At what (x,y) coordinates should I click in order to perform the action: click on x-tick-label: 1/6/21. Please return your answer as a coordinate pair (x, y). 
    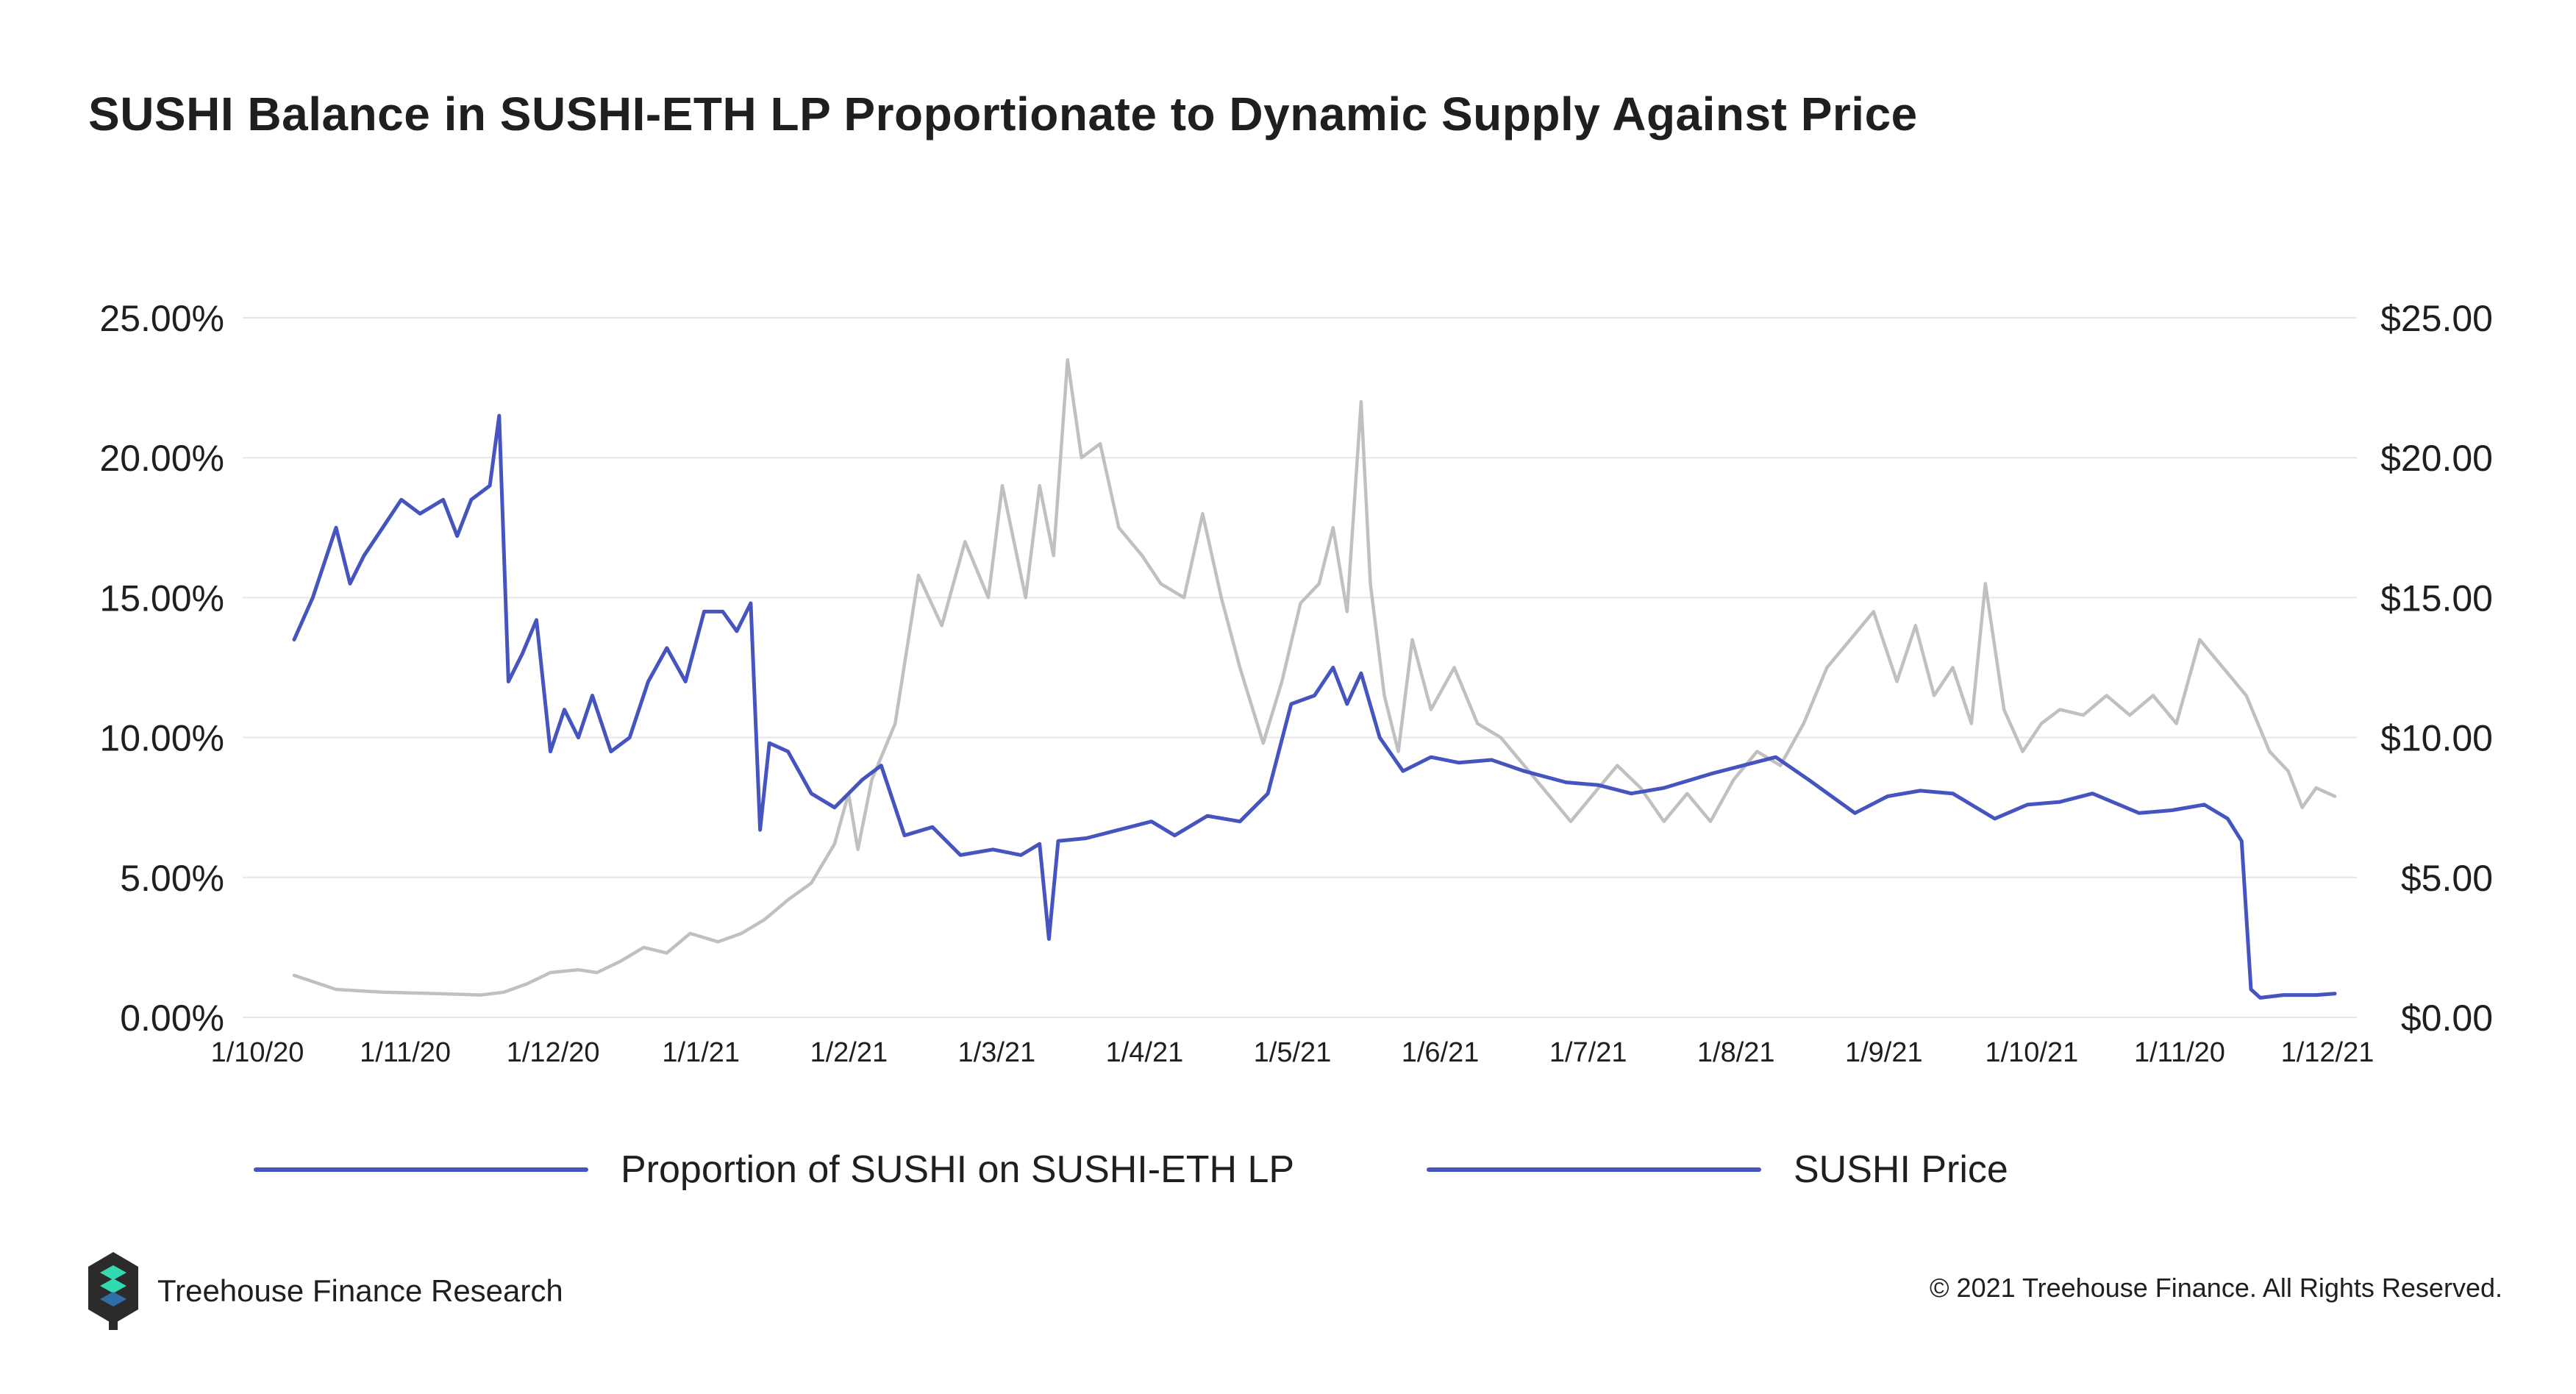
    Looking at the image, I should click on (1441, 1052).